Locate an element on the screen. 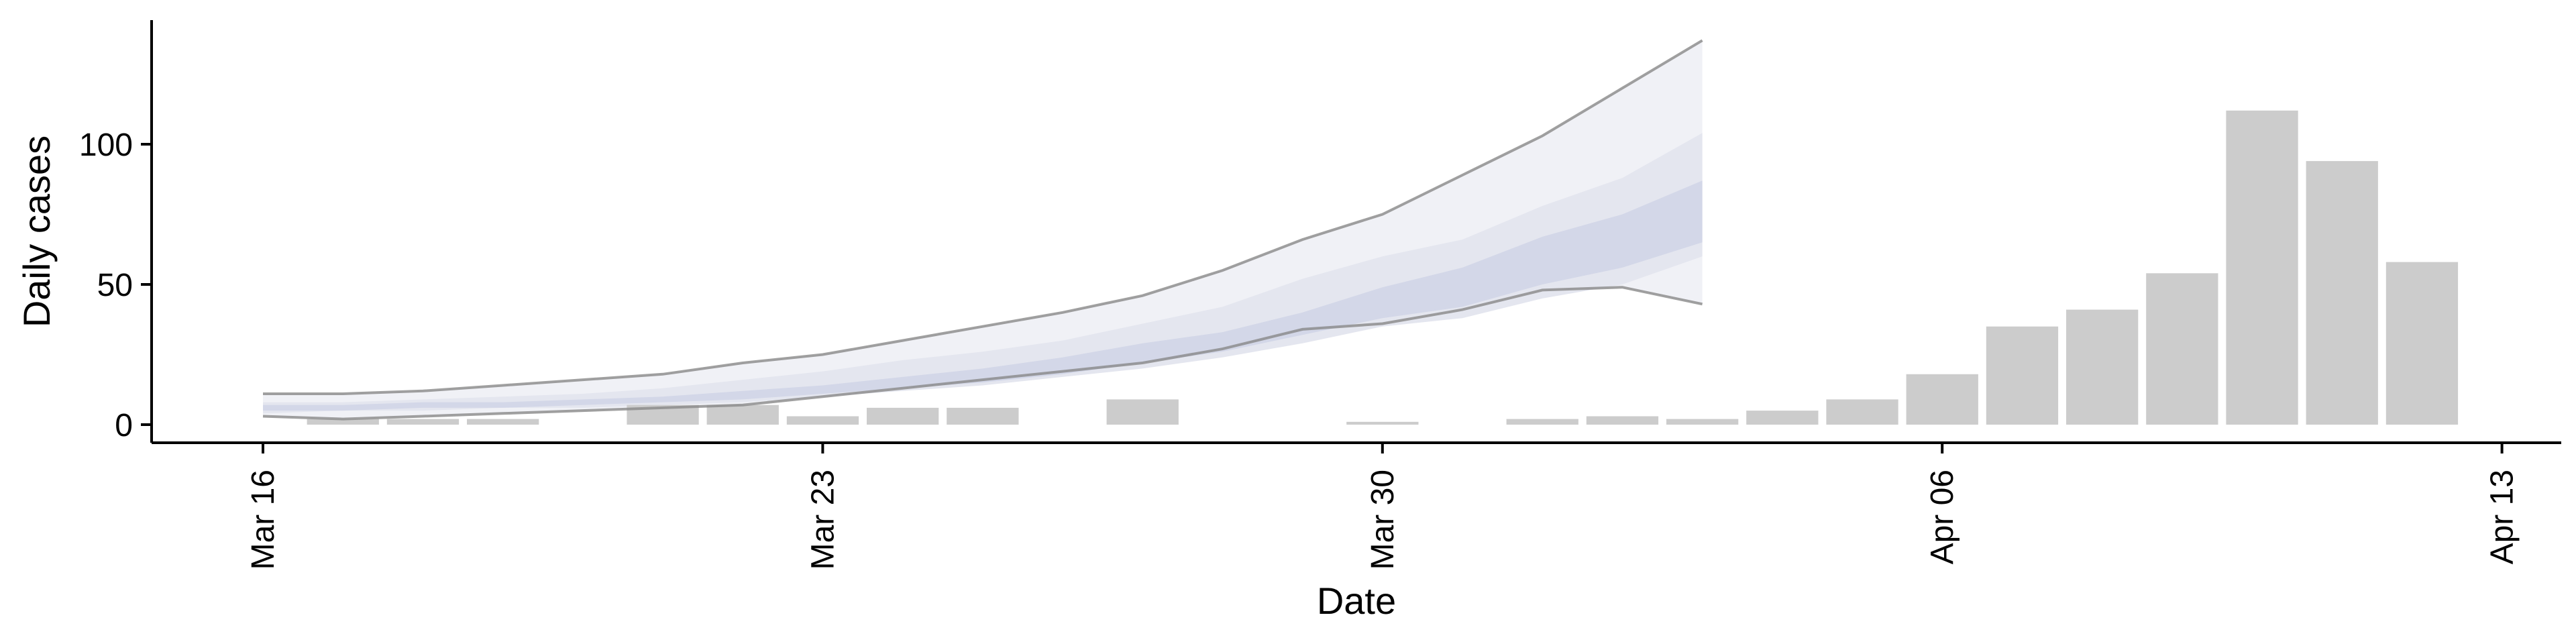 The width and height of the screenshot is (2576, 644). y-axis-ticks: 0 50 100 is located at coordinates (115, 285).